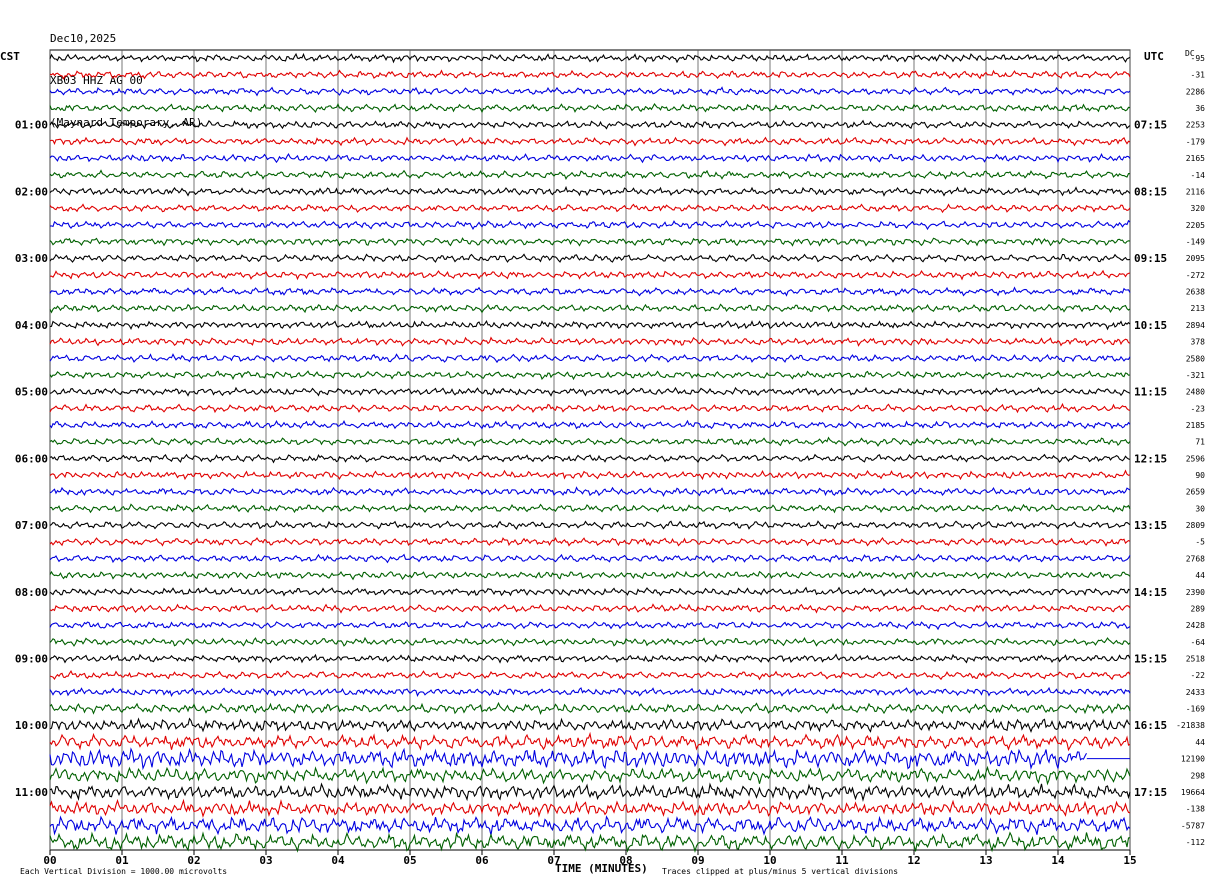  What do you see at coordinates (1195, 292) in the screenshot?
I see `dc-offset-label: 2638` at bounding box center [1195, 292].